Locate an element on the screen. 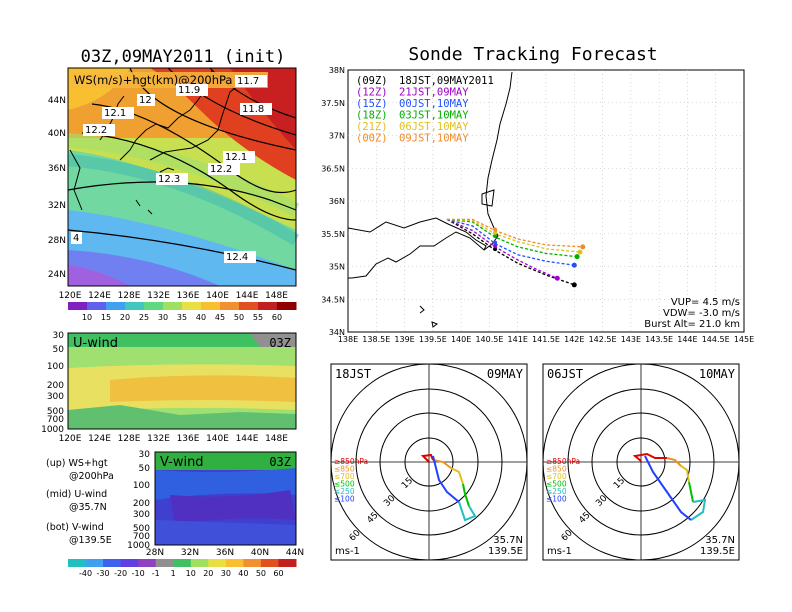 The width and height of the screenshot is (792, 612). uwind-lon-label: 120E is located at coordinates (70, 439).